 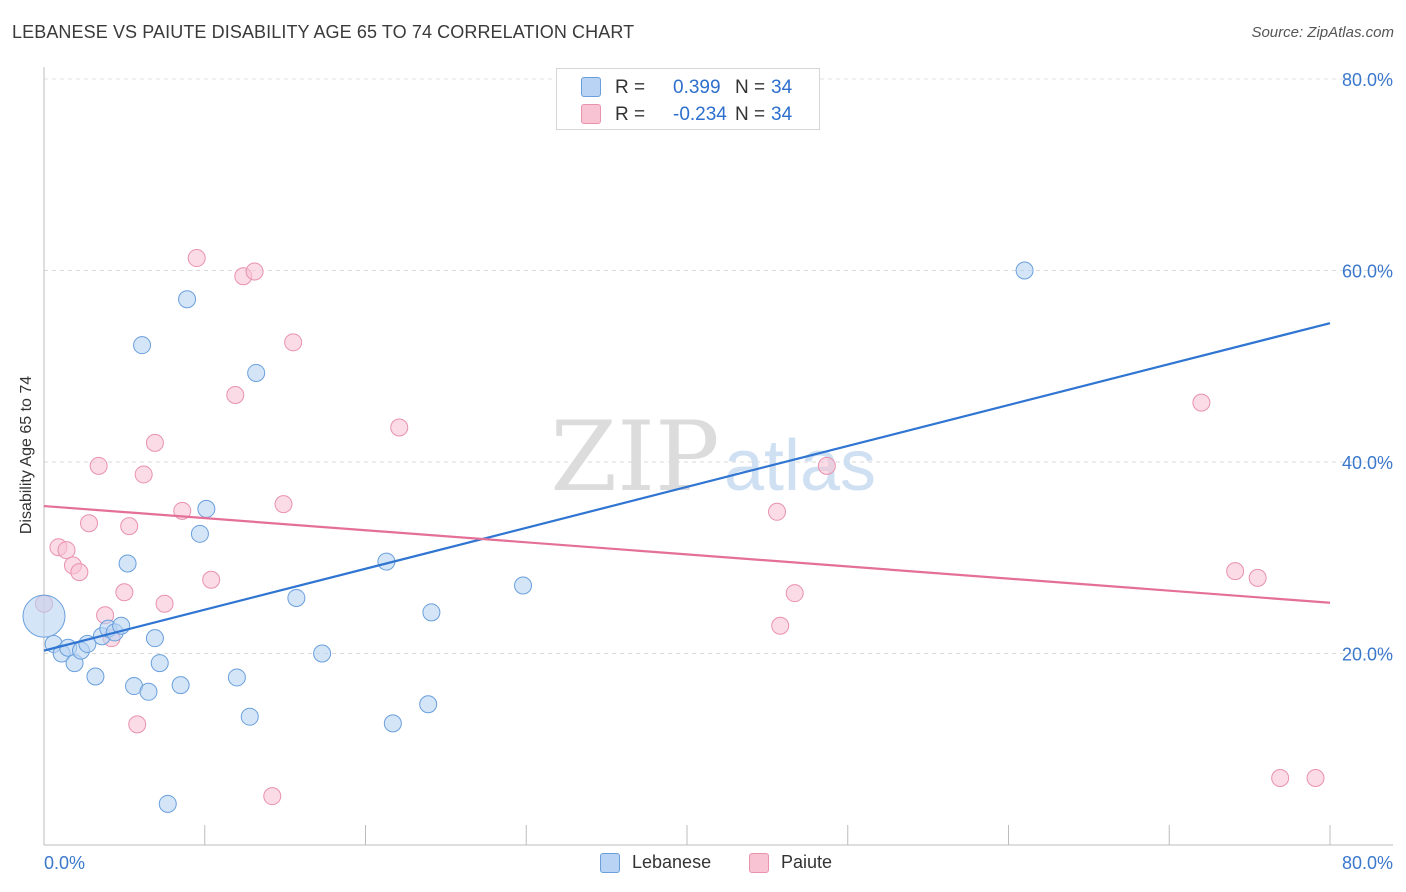 I want to click on x-tick-label-max: 80.0%, so click(x=1367, y=863).